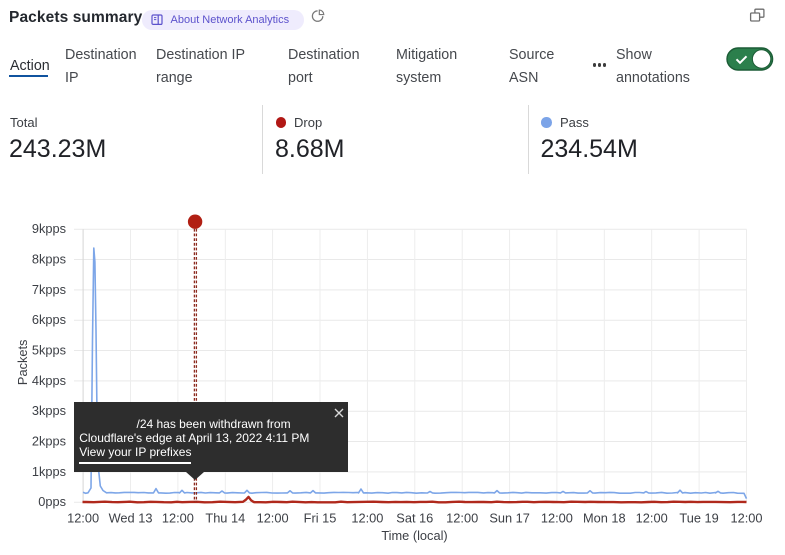 The width and height of the screenshot is (785, 555). What do you see at coordinates (225, 518) in the screenshot?
I see `svg-text: Thu 14` at bounding box center [225, 518].